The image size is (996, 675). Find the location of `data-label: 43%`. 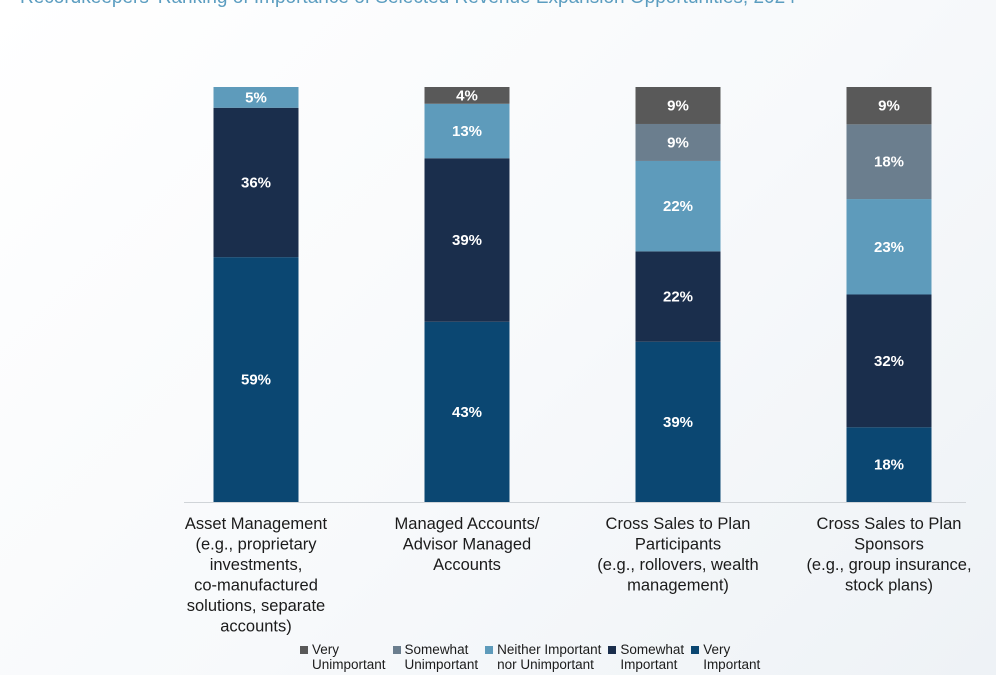

data-label: 43% is located at coordinates (467, 412).